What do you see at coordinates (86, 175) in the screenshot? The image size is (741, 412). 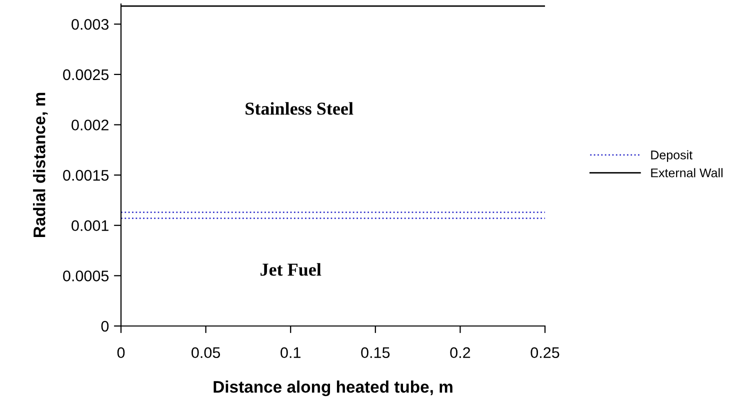 I see `y-tick-label: 0.0015` at bounding box center [86, 175].